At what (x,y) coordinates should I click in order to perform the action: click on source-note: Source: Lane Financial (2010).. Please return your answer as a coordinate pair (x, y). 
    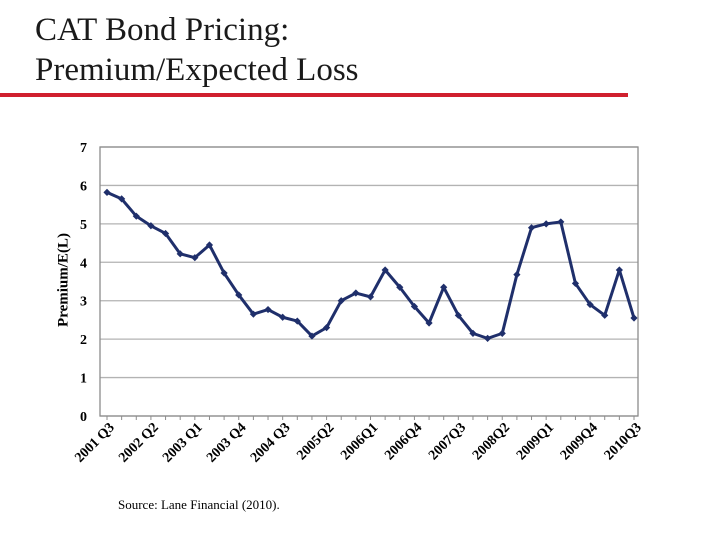
    Looking at the image, I should click on (199, 504).